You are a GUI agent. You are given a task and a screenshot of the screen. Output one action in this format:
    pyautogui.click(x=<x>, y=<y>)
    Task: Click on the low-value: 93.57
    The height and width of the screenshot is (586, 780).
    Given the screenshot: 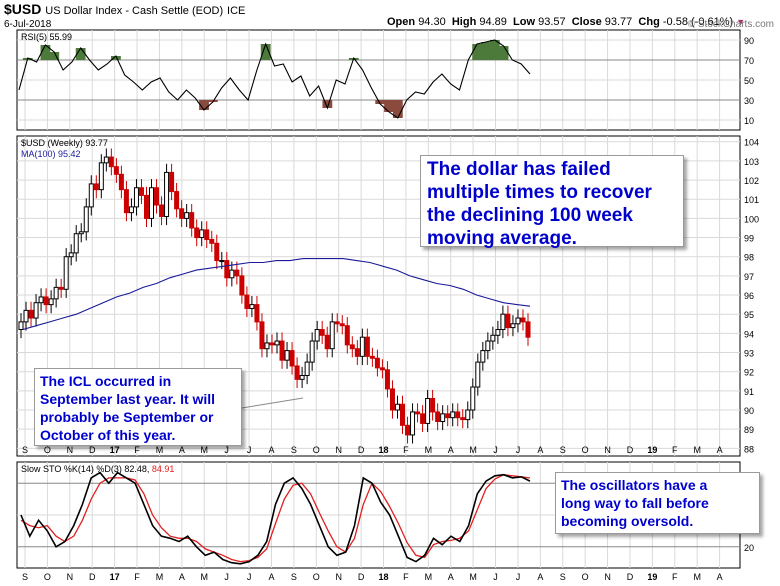 What is the action you would take?
    pyautogui.click(x=552, y=22)
    